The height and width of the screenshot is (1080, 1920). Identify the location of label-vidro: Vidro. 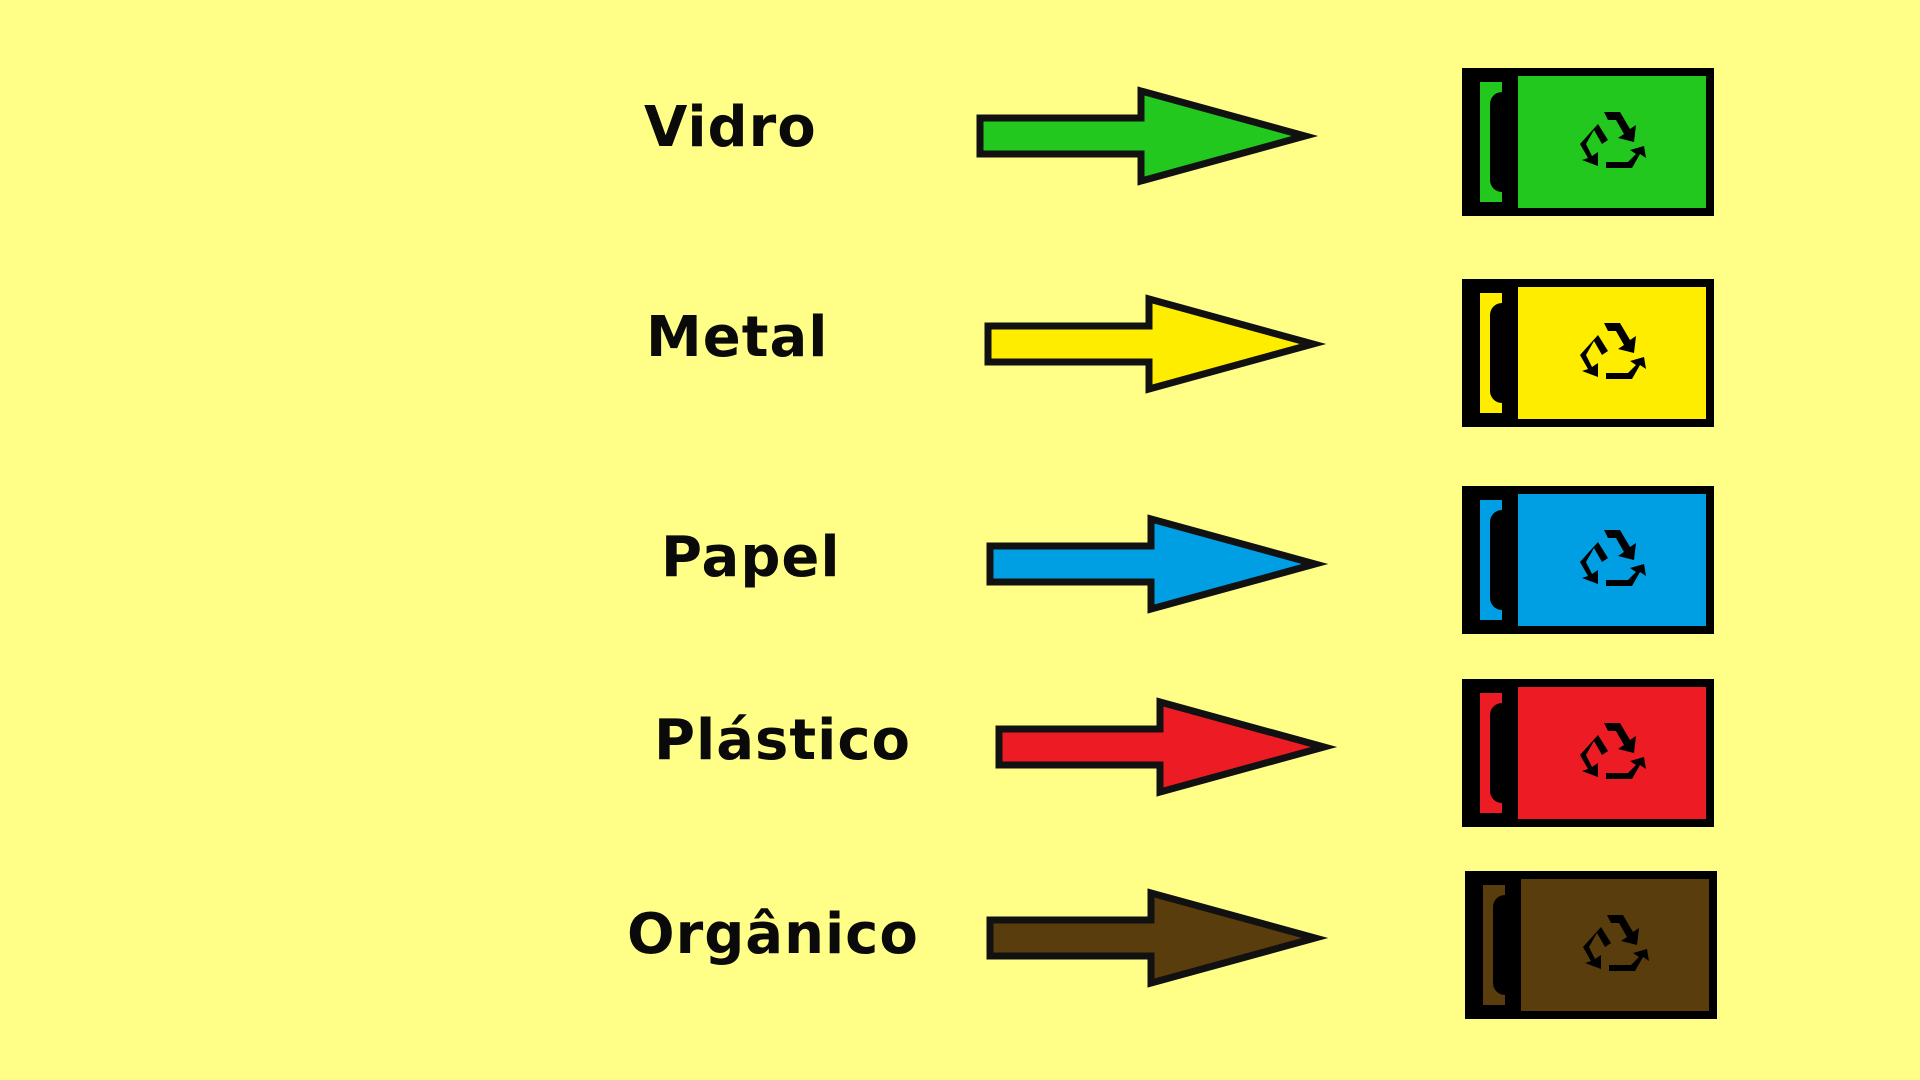
(730, 127).